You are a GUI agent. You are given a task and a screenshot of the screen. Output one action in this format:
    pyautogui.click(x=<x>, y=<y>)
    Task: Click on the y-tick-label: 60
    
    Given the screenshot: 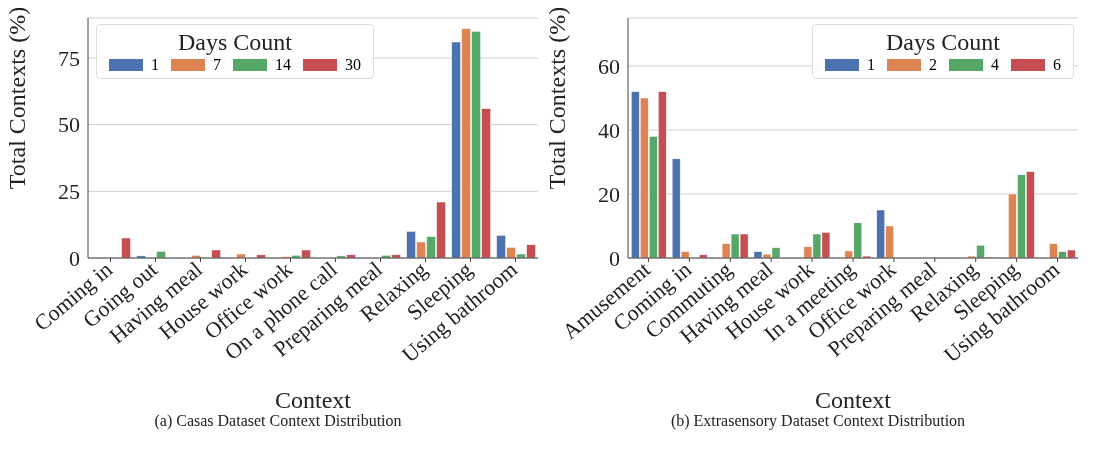 What is the action you would take?
    pyautogui.click(x=609, y=66)
    